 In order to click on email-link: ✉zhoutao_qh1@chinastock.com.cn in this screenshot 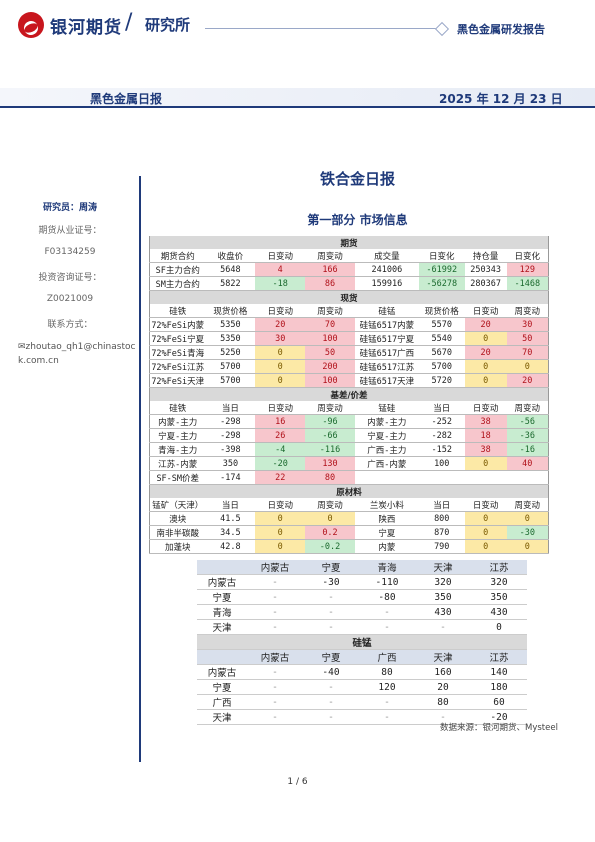, I will do `click(80, 354)`.